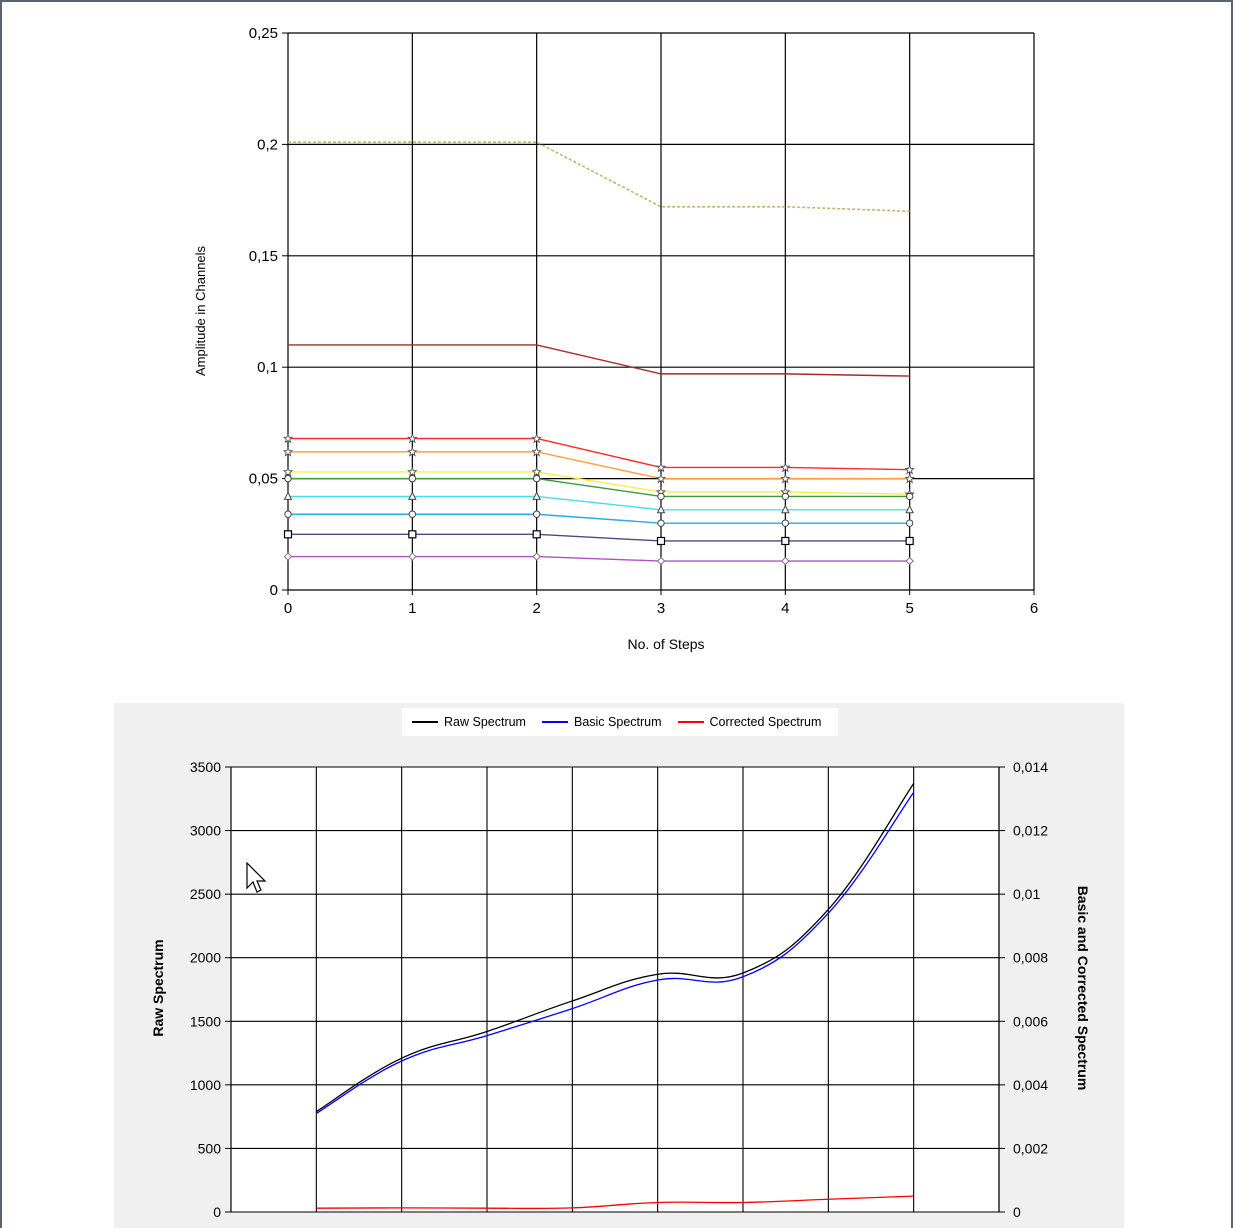 This screenshot has height=1228, width=1237. I want to click on legend-label-basic: Basic Spectrum, so click(617, 722).